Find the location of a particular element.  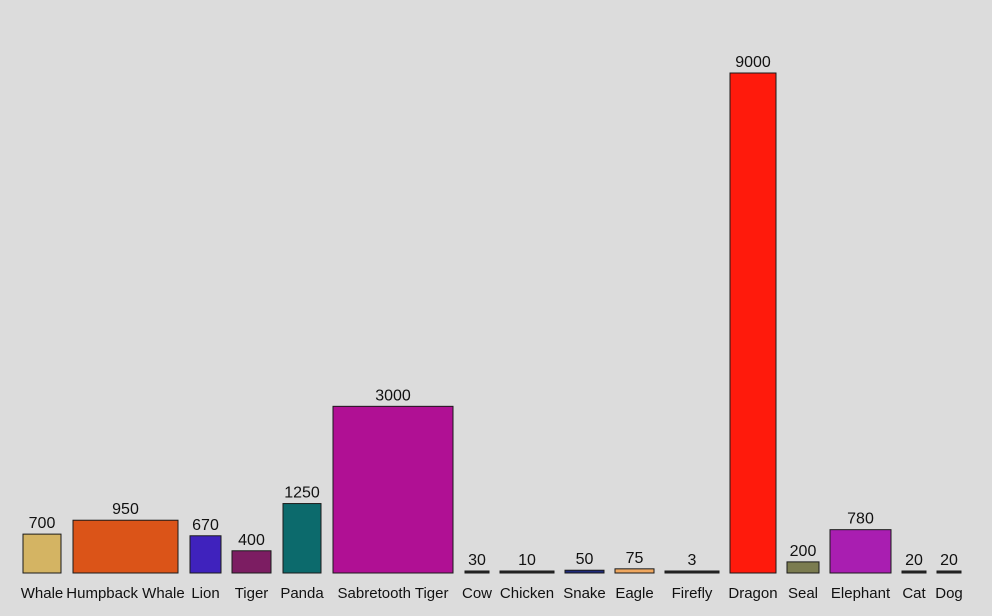

bar-cow is located at coordinates (477, 572).